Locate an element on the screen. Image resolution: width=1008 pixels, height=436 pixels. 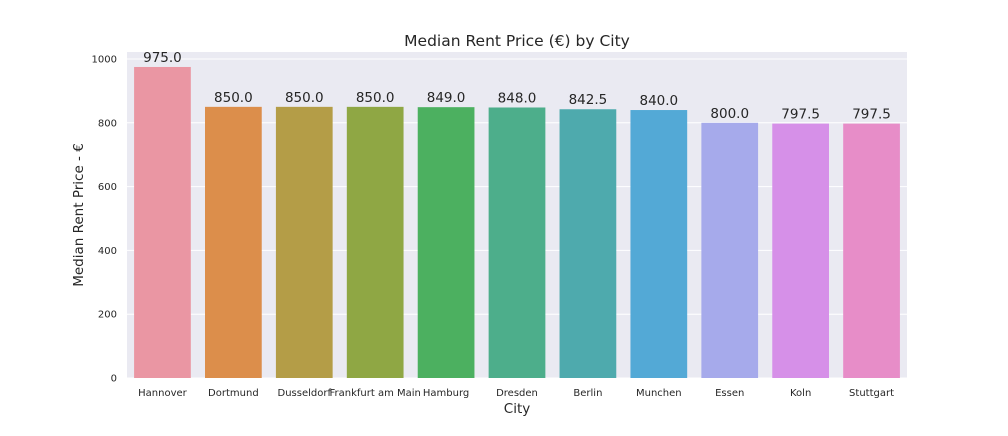
x-tick-label: Munchen is located at coordinates (659, 393).